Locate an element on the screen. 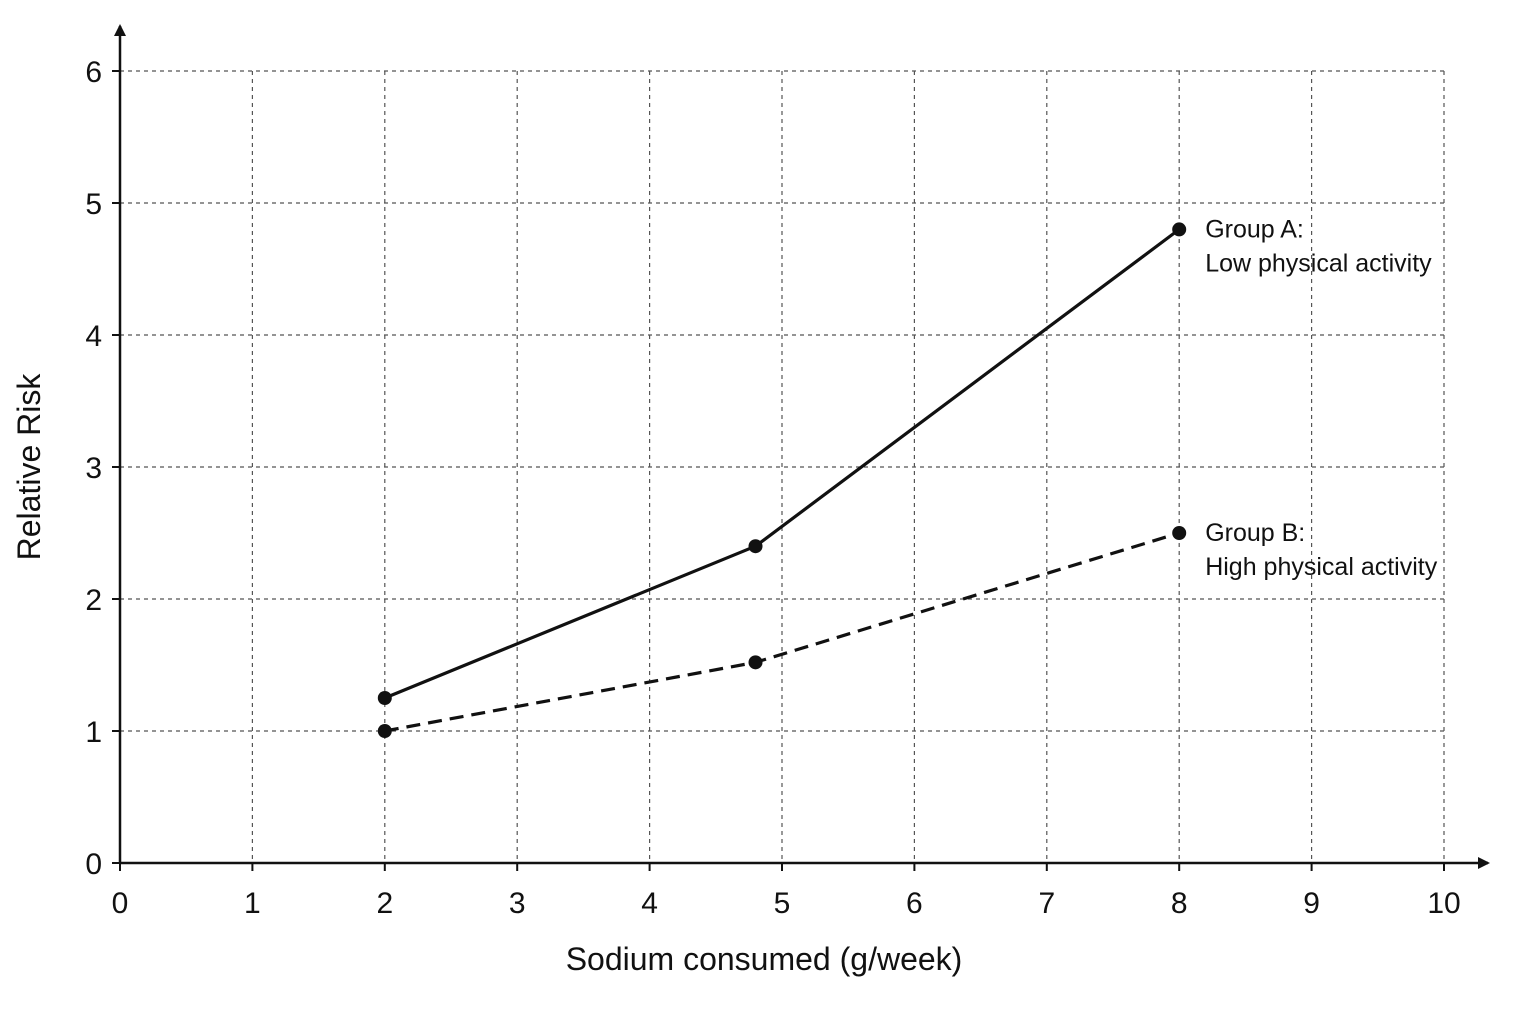  x-tick-label-4: 4 is located at coordinates (649, 903).